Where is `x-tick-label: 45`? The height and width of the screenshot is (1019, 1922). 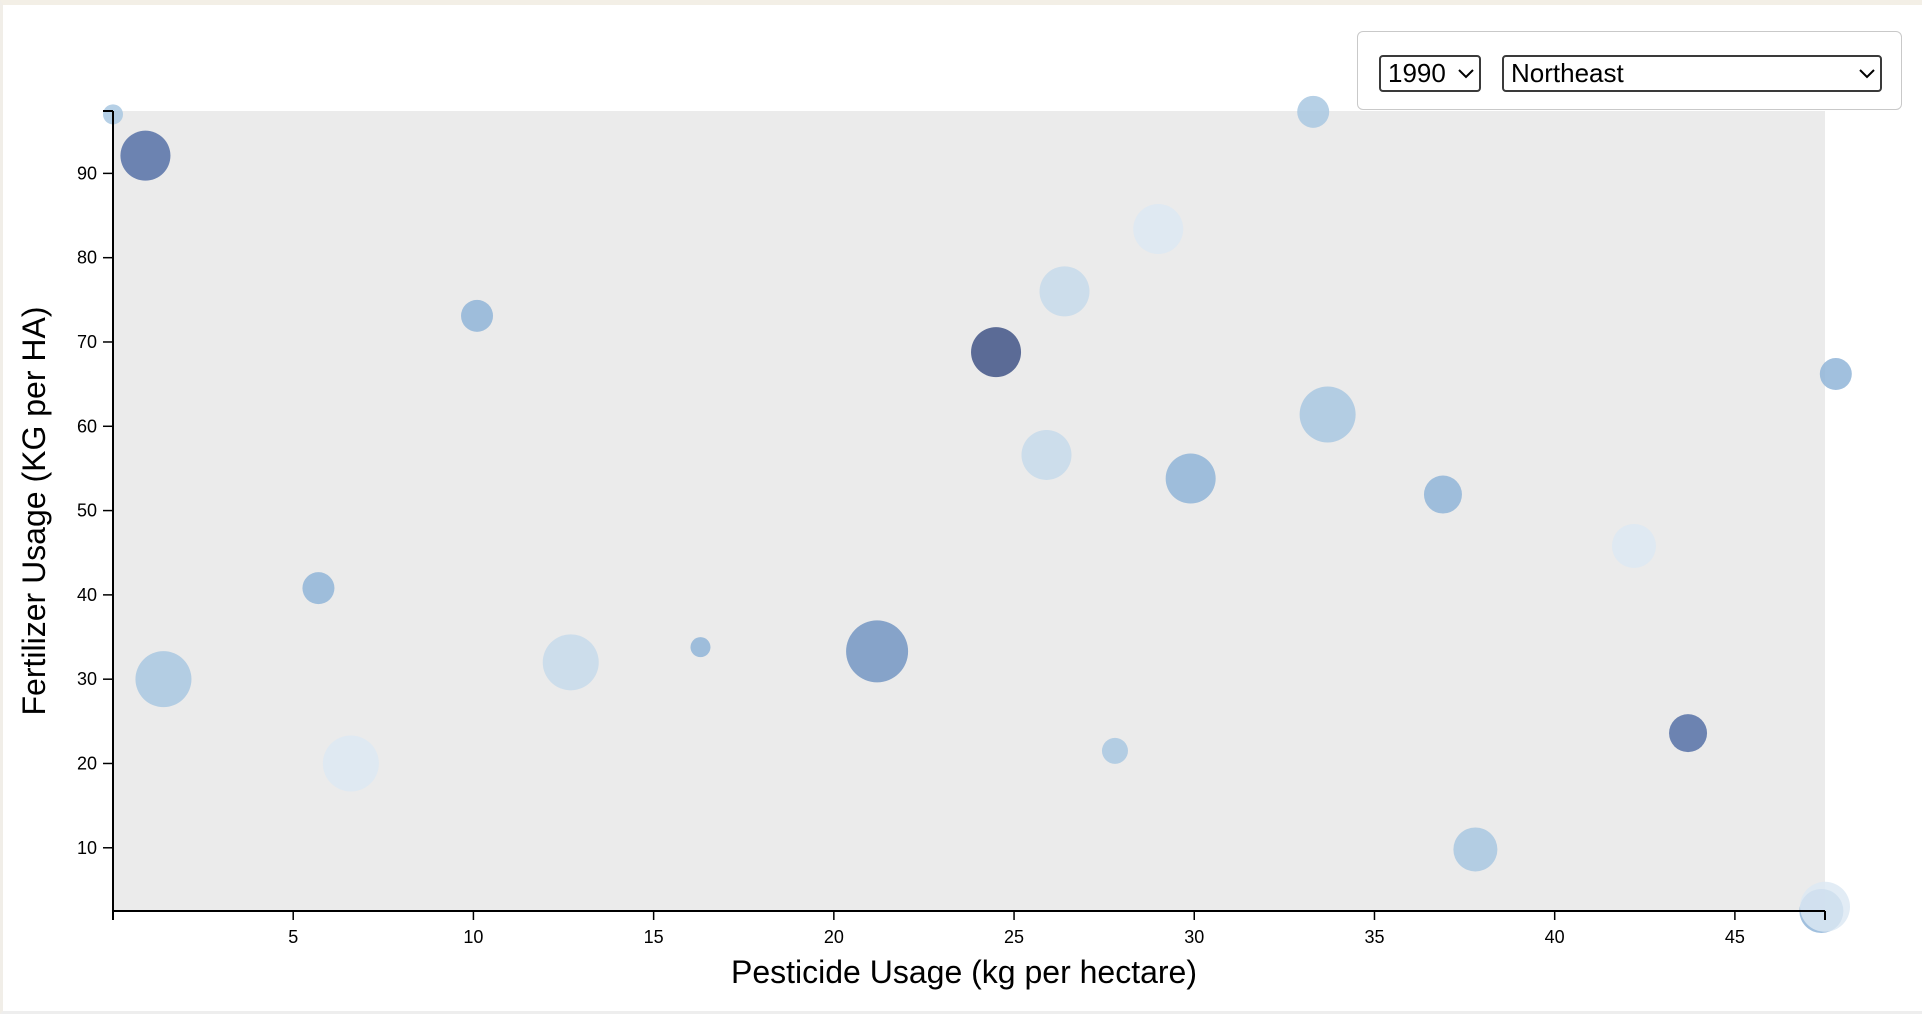 x-tick-label: 45 is located at coordinates (1735, 937).